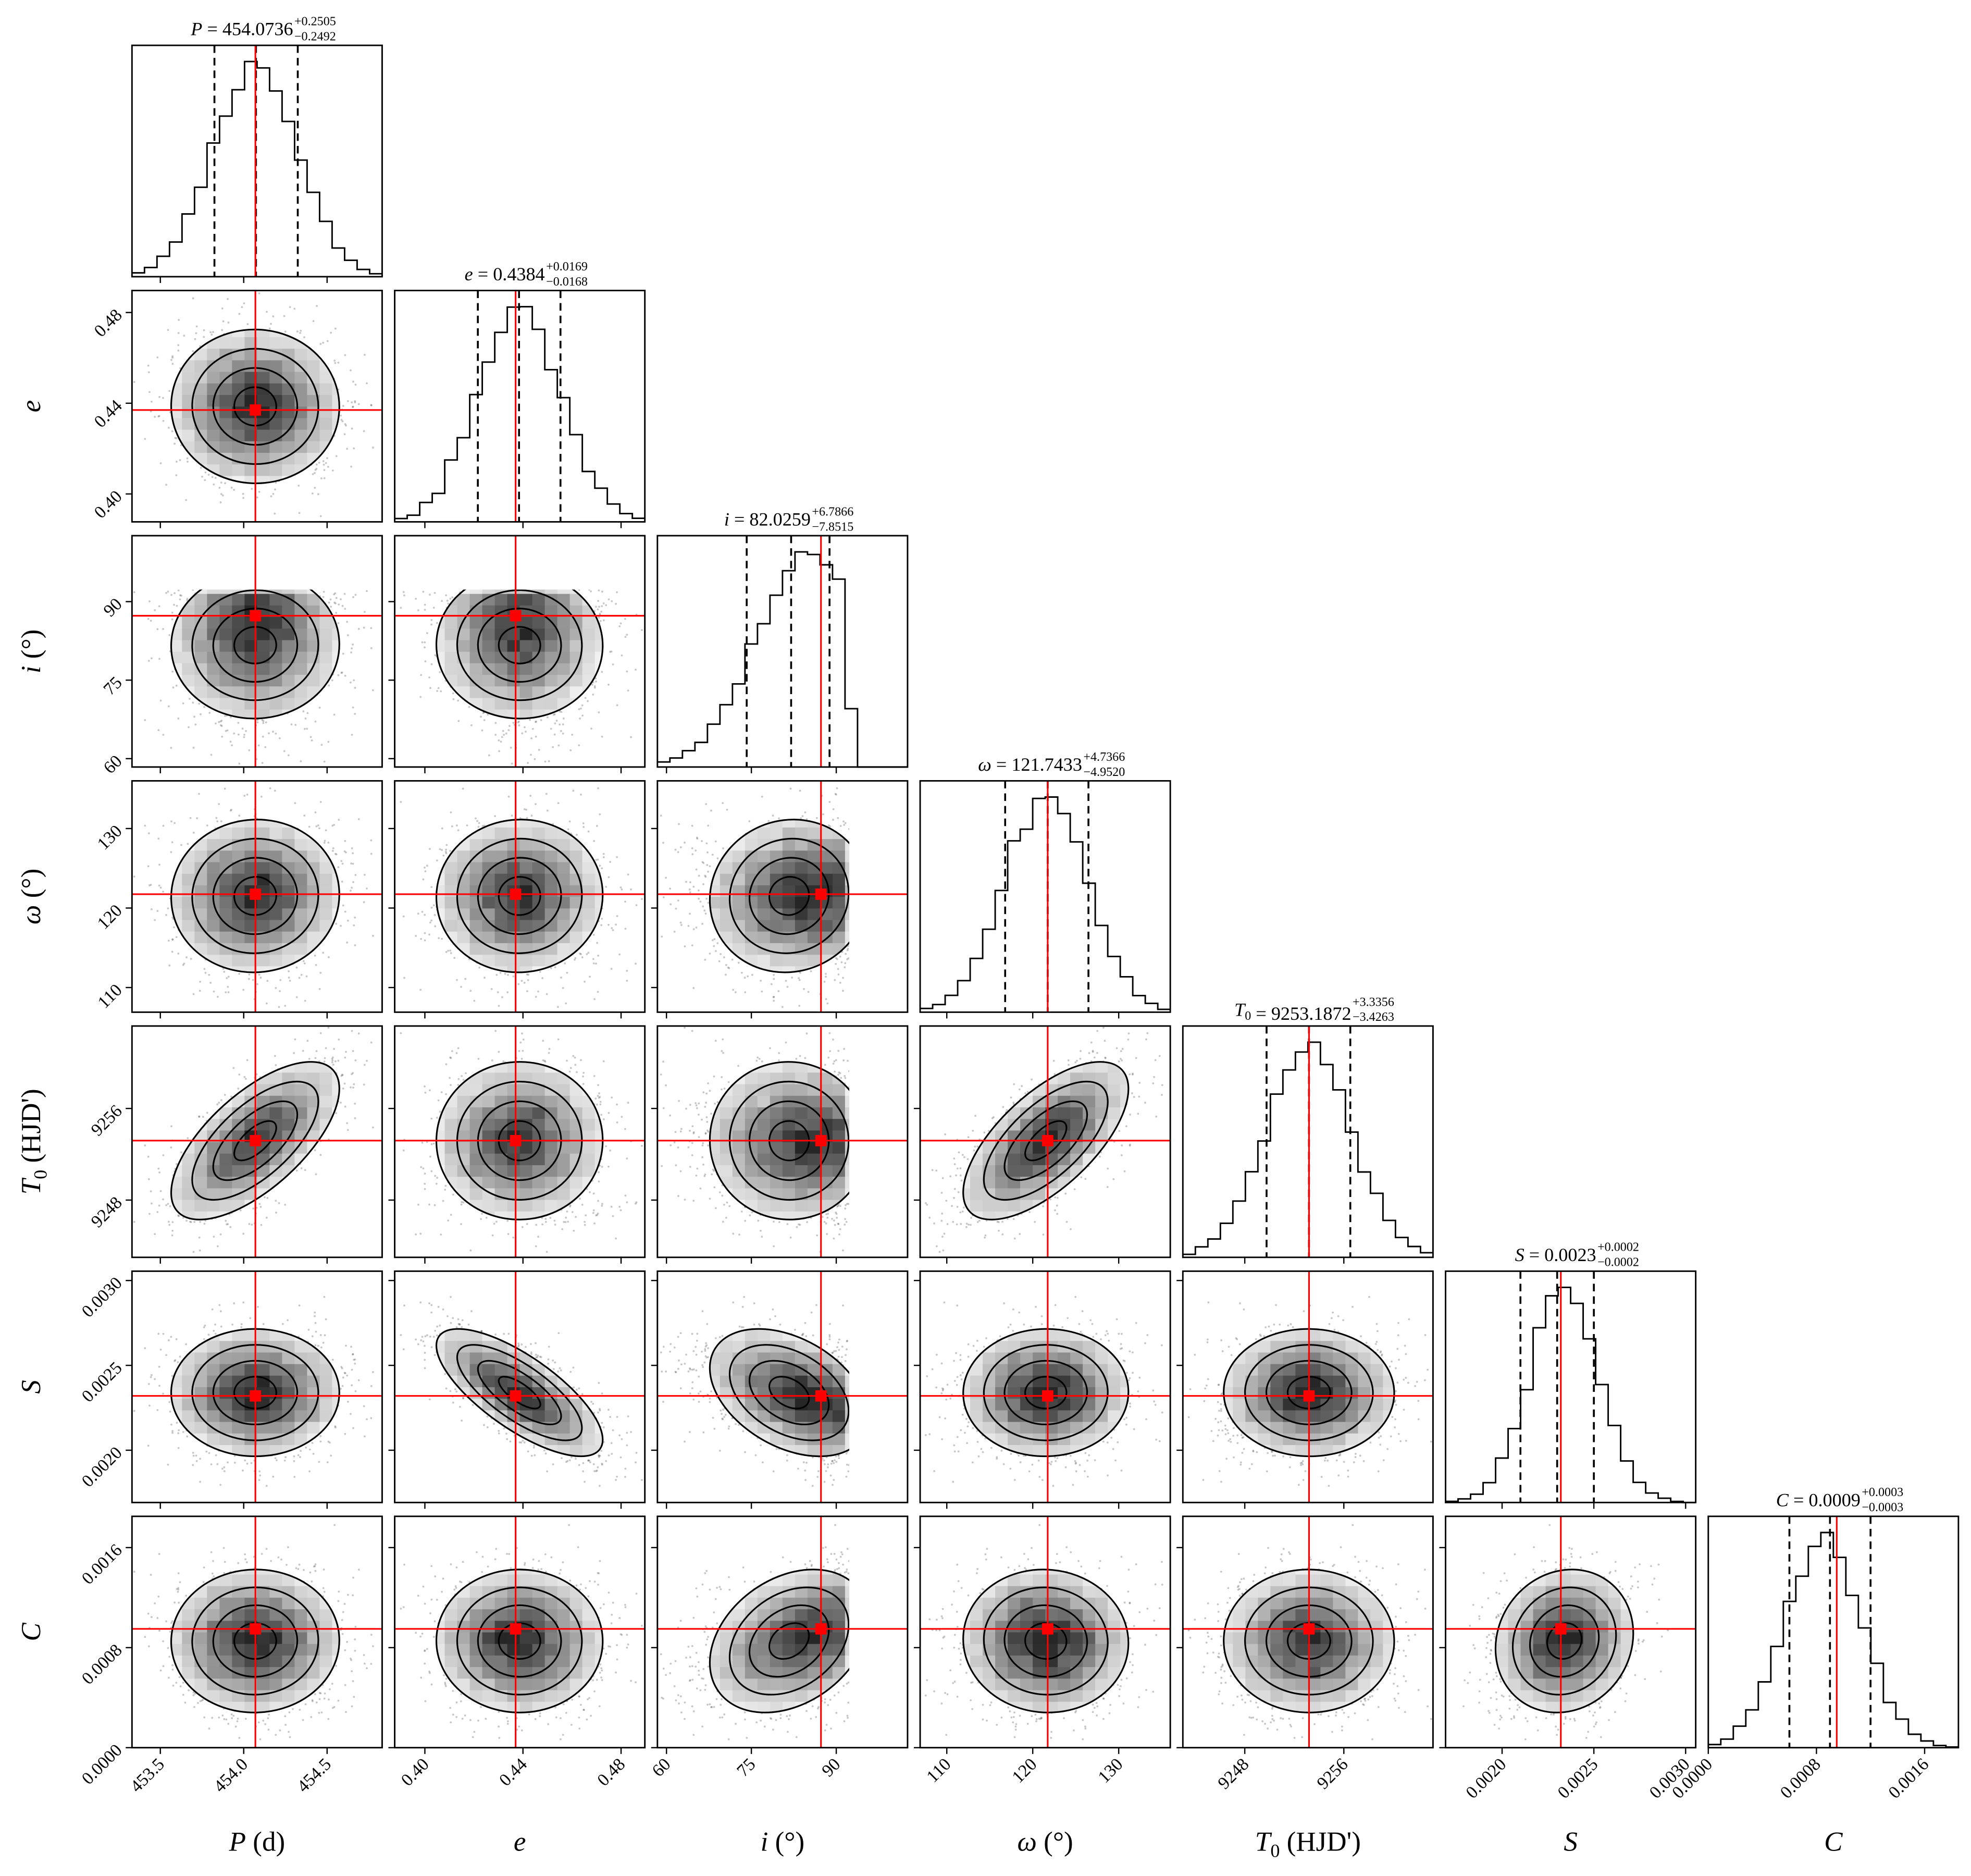  What do you see at coordinates (254, 897) in the screenshot?
I see `density-layer` at bounding box center [254, 897].